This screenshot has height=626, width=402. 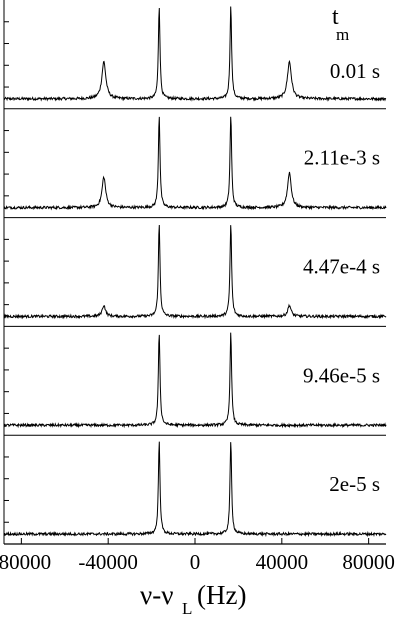 I want to click on legend-title-group: t m, so click(x=340, y=24).